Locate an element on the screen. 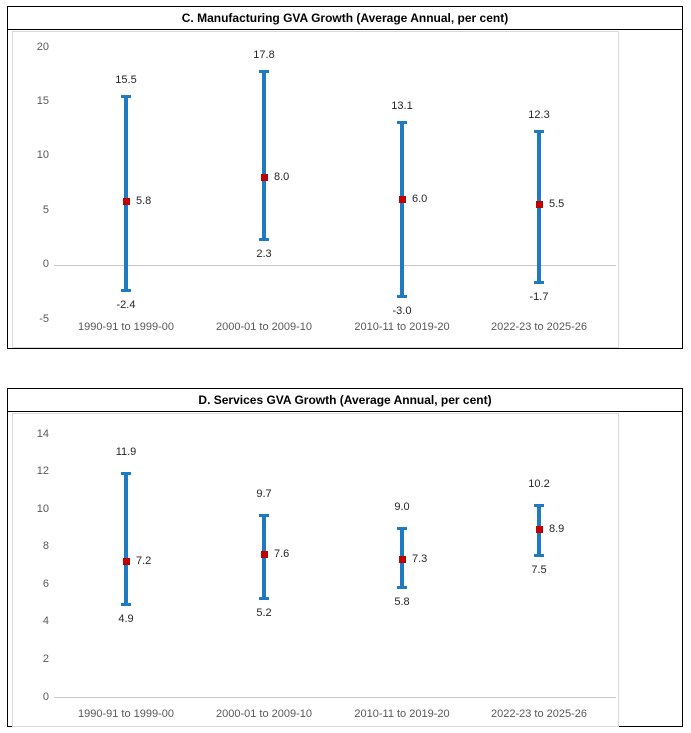  y-tick-label: 4 is located at coordinates (45, 621).